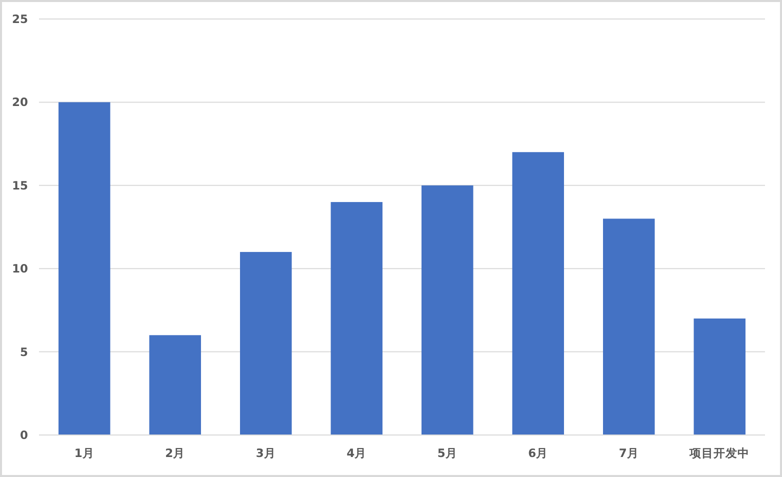 This screenshot has height=477, width=782. What do you see at coordinates (20, 269) in the screenshot?
I see `y-tick-label: 10` at bounding box center [20, 269].